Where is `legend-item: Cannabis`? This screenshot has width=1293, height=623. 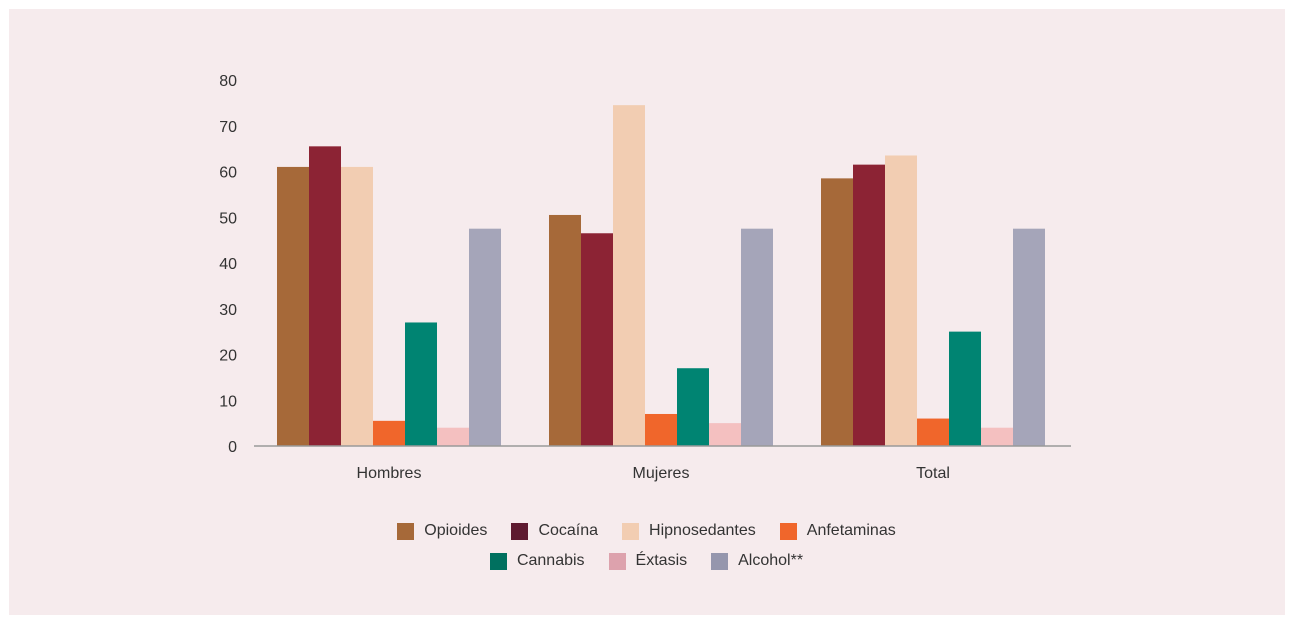 legend-item: Cannabis is located at coordinates (537, 561).